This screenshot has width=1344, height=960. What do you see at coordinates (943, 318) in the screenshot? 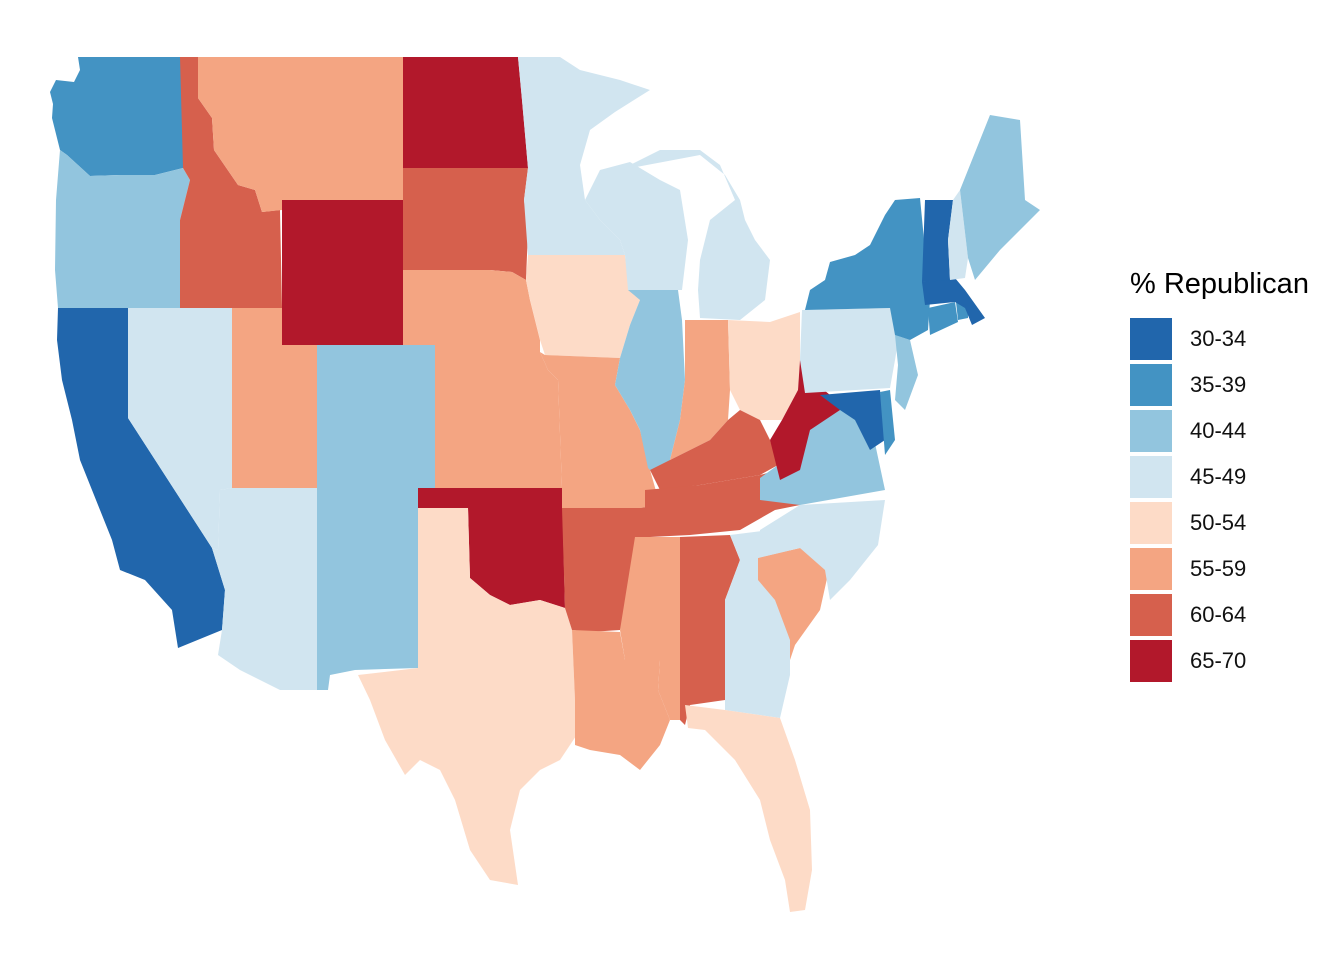
I see `state-connecticut` at bounding box center [943, 318].